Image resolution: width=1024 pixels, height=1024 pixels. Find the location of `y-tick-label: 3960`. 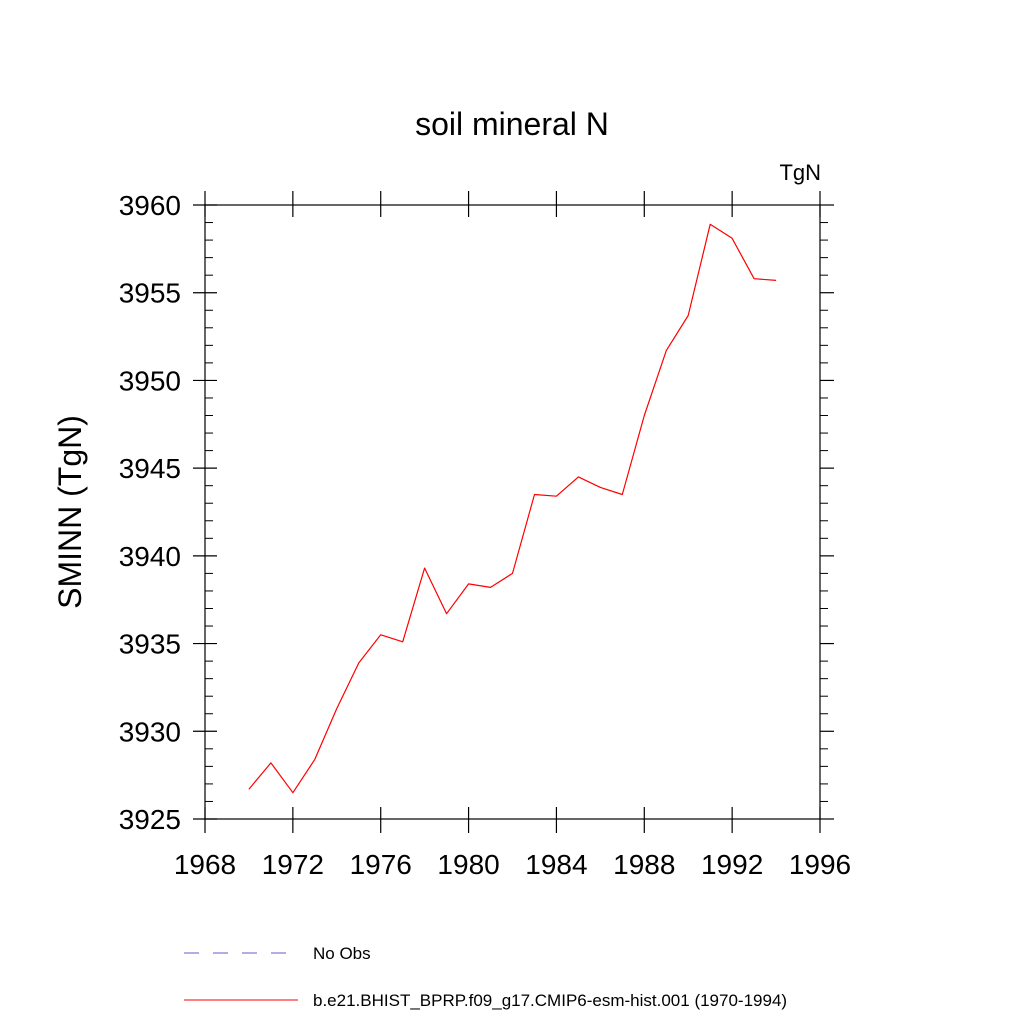

y-tick-label: 3960 is located at coordinates (150, 205).